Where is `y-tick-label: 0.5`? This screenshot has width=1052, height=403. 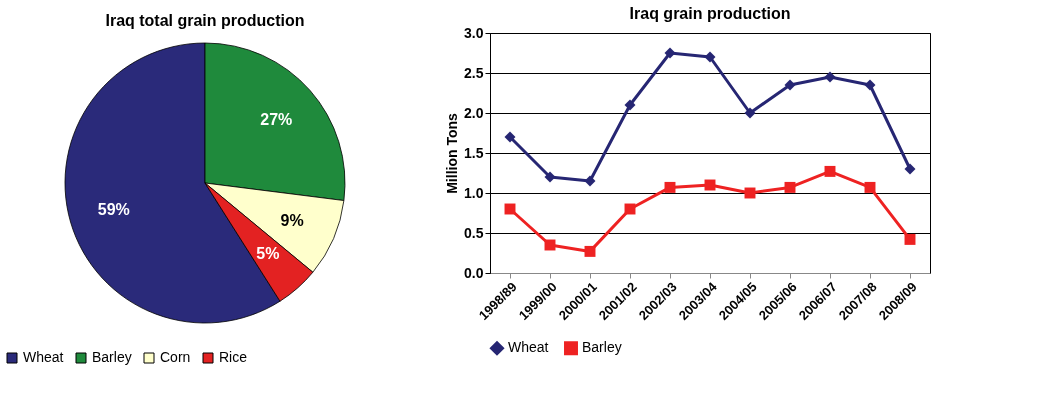 y-tick-label: 0.5 is located at coordinates (474, 232).